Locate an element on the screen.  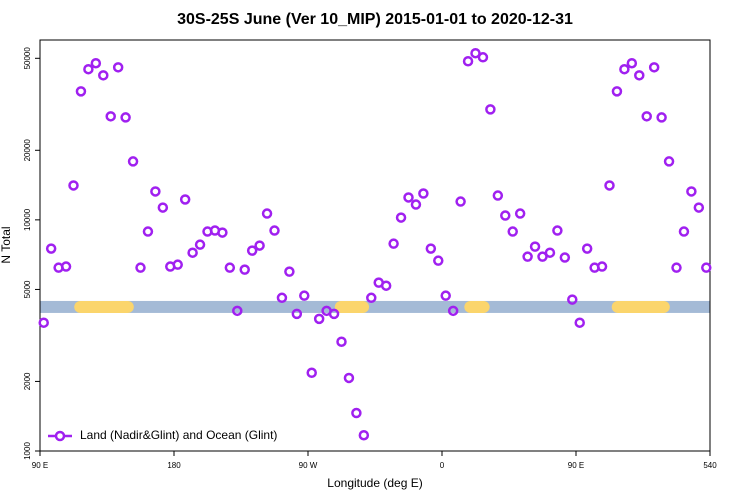
x-tick-label: 90 W is located at coordinates (308, 465).